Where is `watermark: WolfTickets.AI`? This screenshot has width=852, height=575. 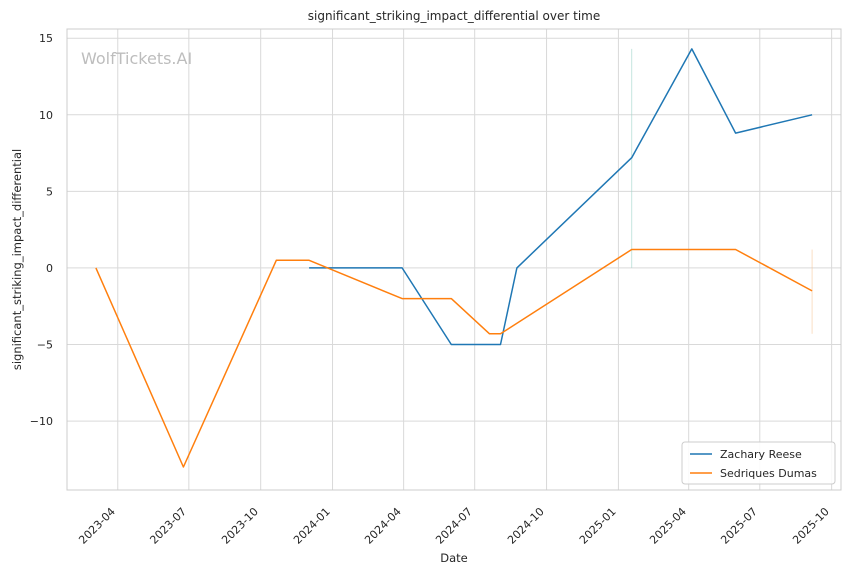
watermark: WolfTickets.AI is located at coordinates (136, 58).